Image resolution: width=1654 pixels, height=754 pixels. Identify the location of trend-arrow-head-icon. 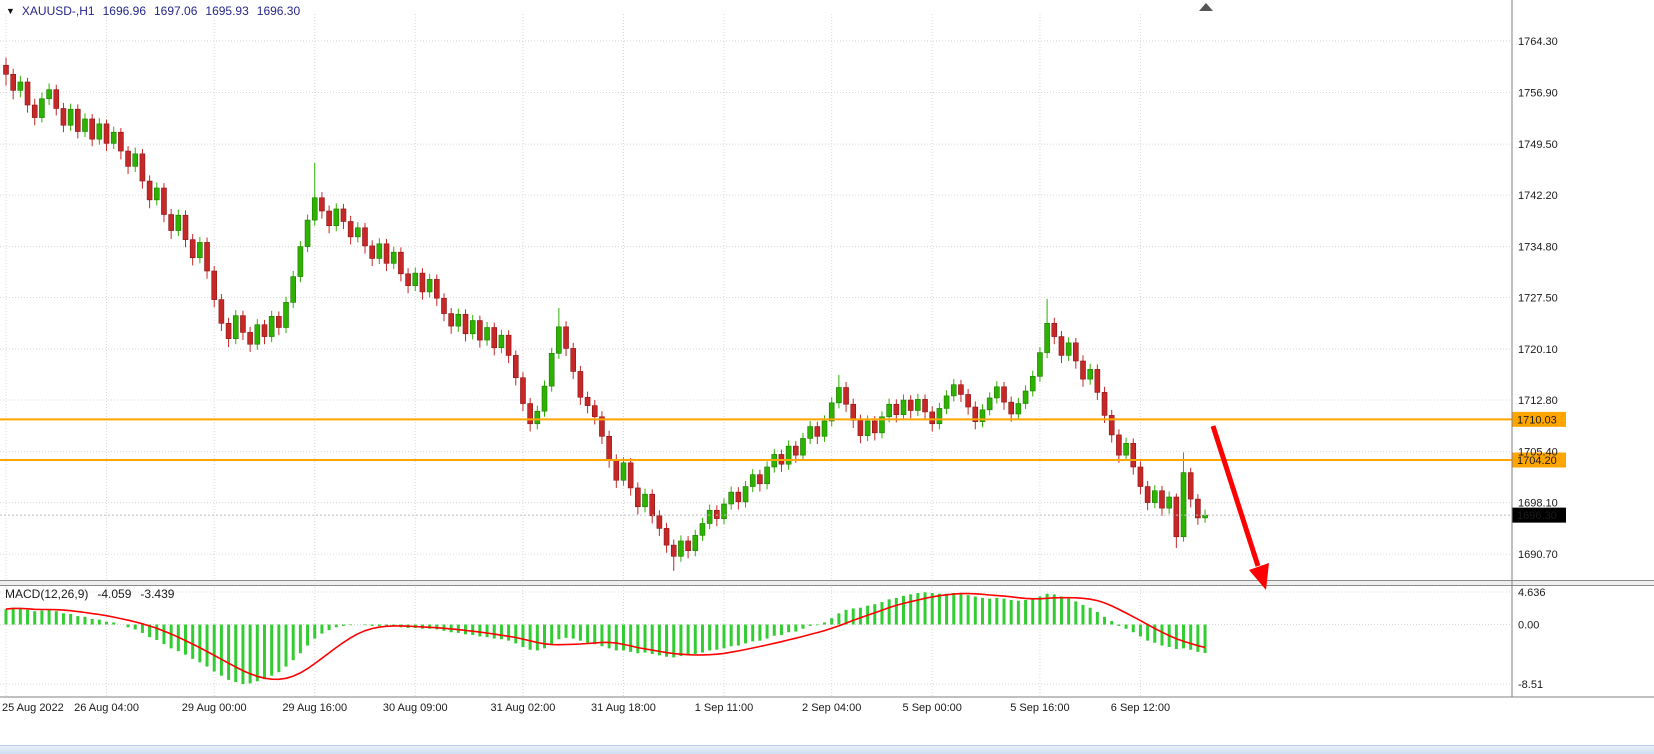
(1259, 576).